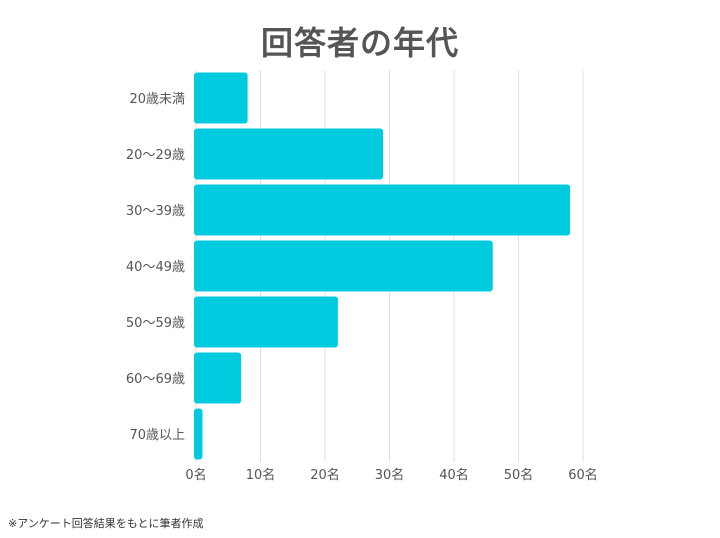 The image size is (720, 538). I want to click on category-label: 20〜29歳, so click(155, 155).